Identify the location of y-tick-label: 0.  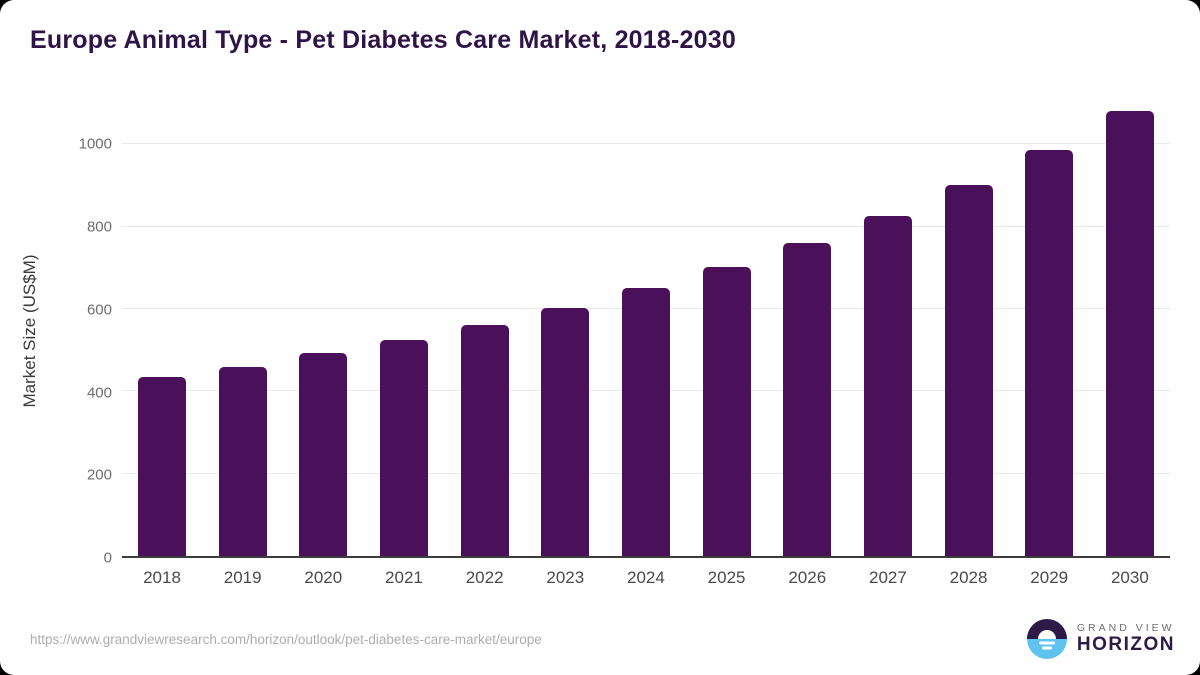
(107, 558).